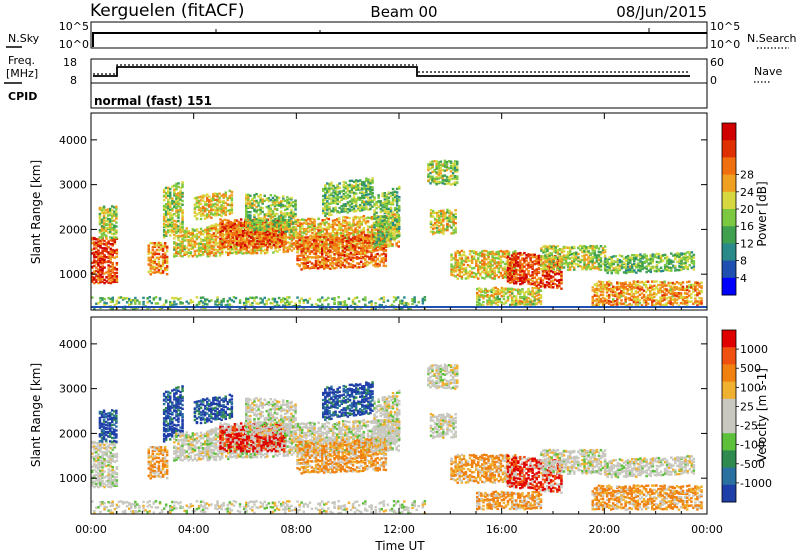 This screenshot has height=554, width=800. I want to click on noise-sky-line, so click(399, 39).